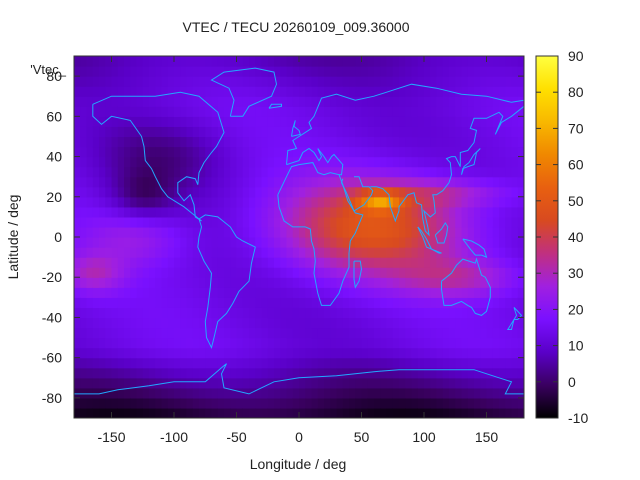  Describe the element at coordinates (54, 116) in the screenshot. I see `y-tick-label: 60` at that location.